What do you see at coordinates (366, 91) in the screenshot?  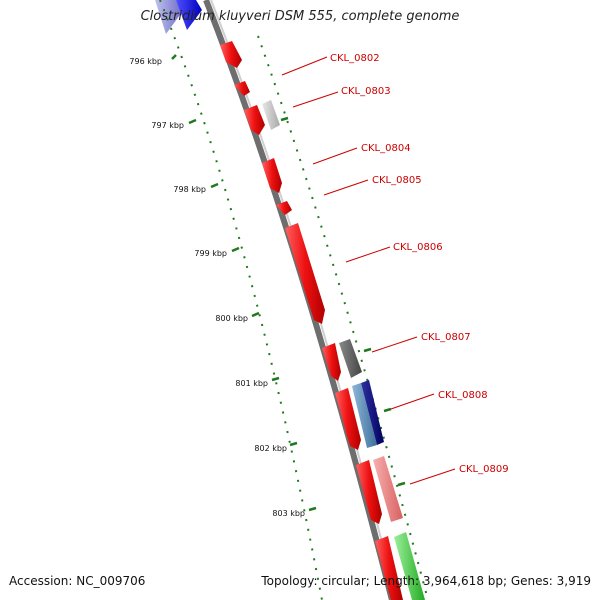 I see `gene-label: CKL_0803` at bounding box center [366, 91].